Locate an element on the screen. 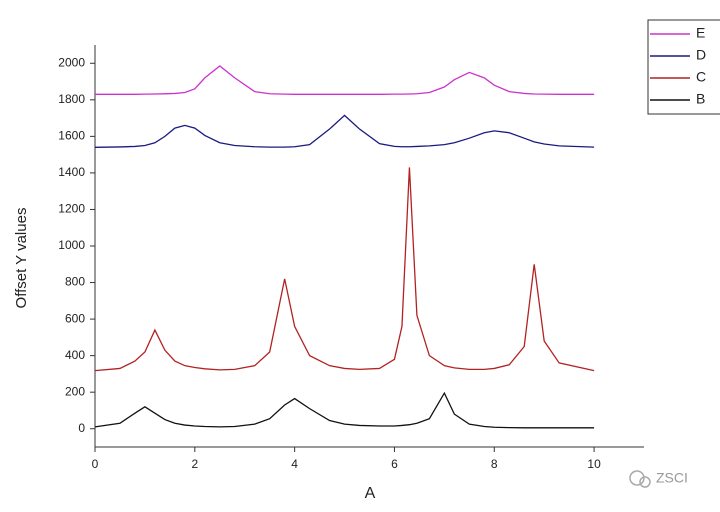 This screenshot has width=720, height=512. y-axis-label: Offset Y values is located at coordinates (21, 258).